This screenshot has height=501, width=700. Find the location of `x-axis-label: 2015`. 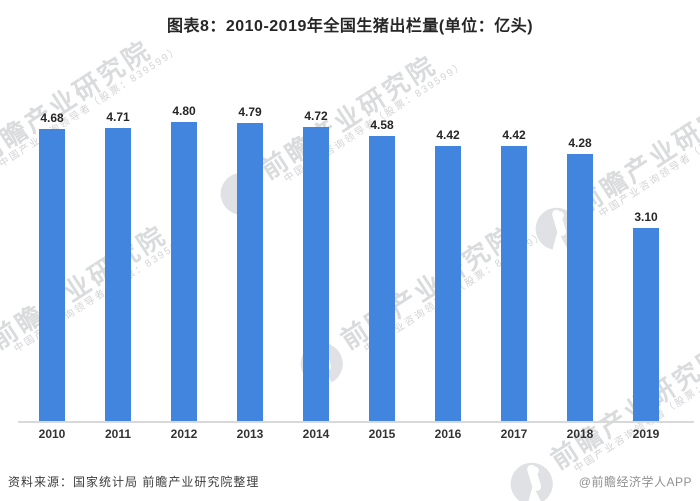

x-axis-label: 2015 is located at coordinates (382, 434).